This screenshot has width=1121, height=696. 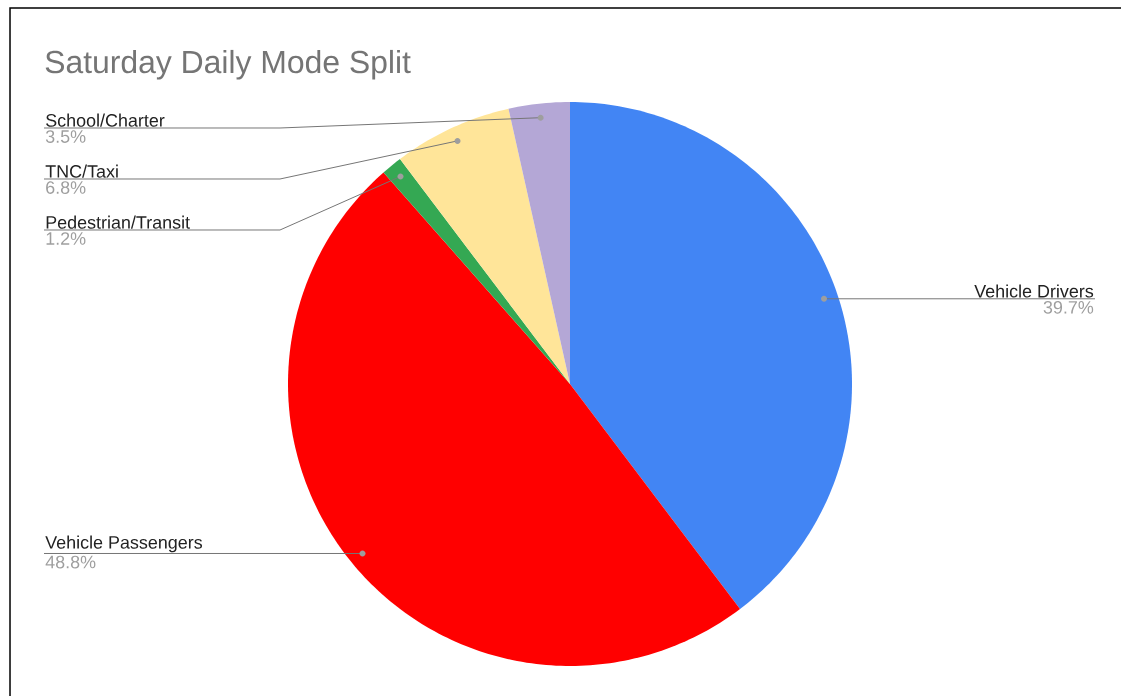 I want to click on data-label: 3.5%, so click(x=65, y=136).